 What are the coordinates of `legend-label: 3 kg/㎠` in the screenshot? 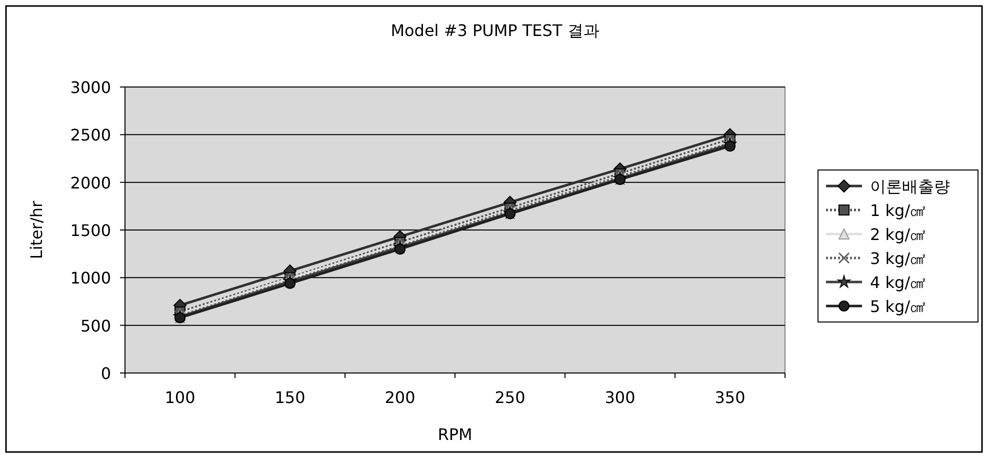 It's located at (898, 258).